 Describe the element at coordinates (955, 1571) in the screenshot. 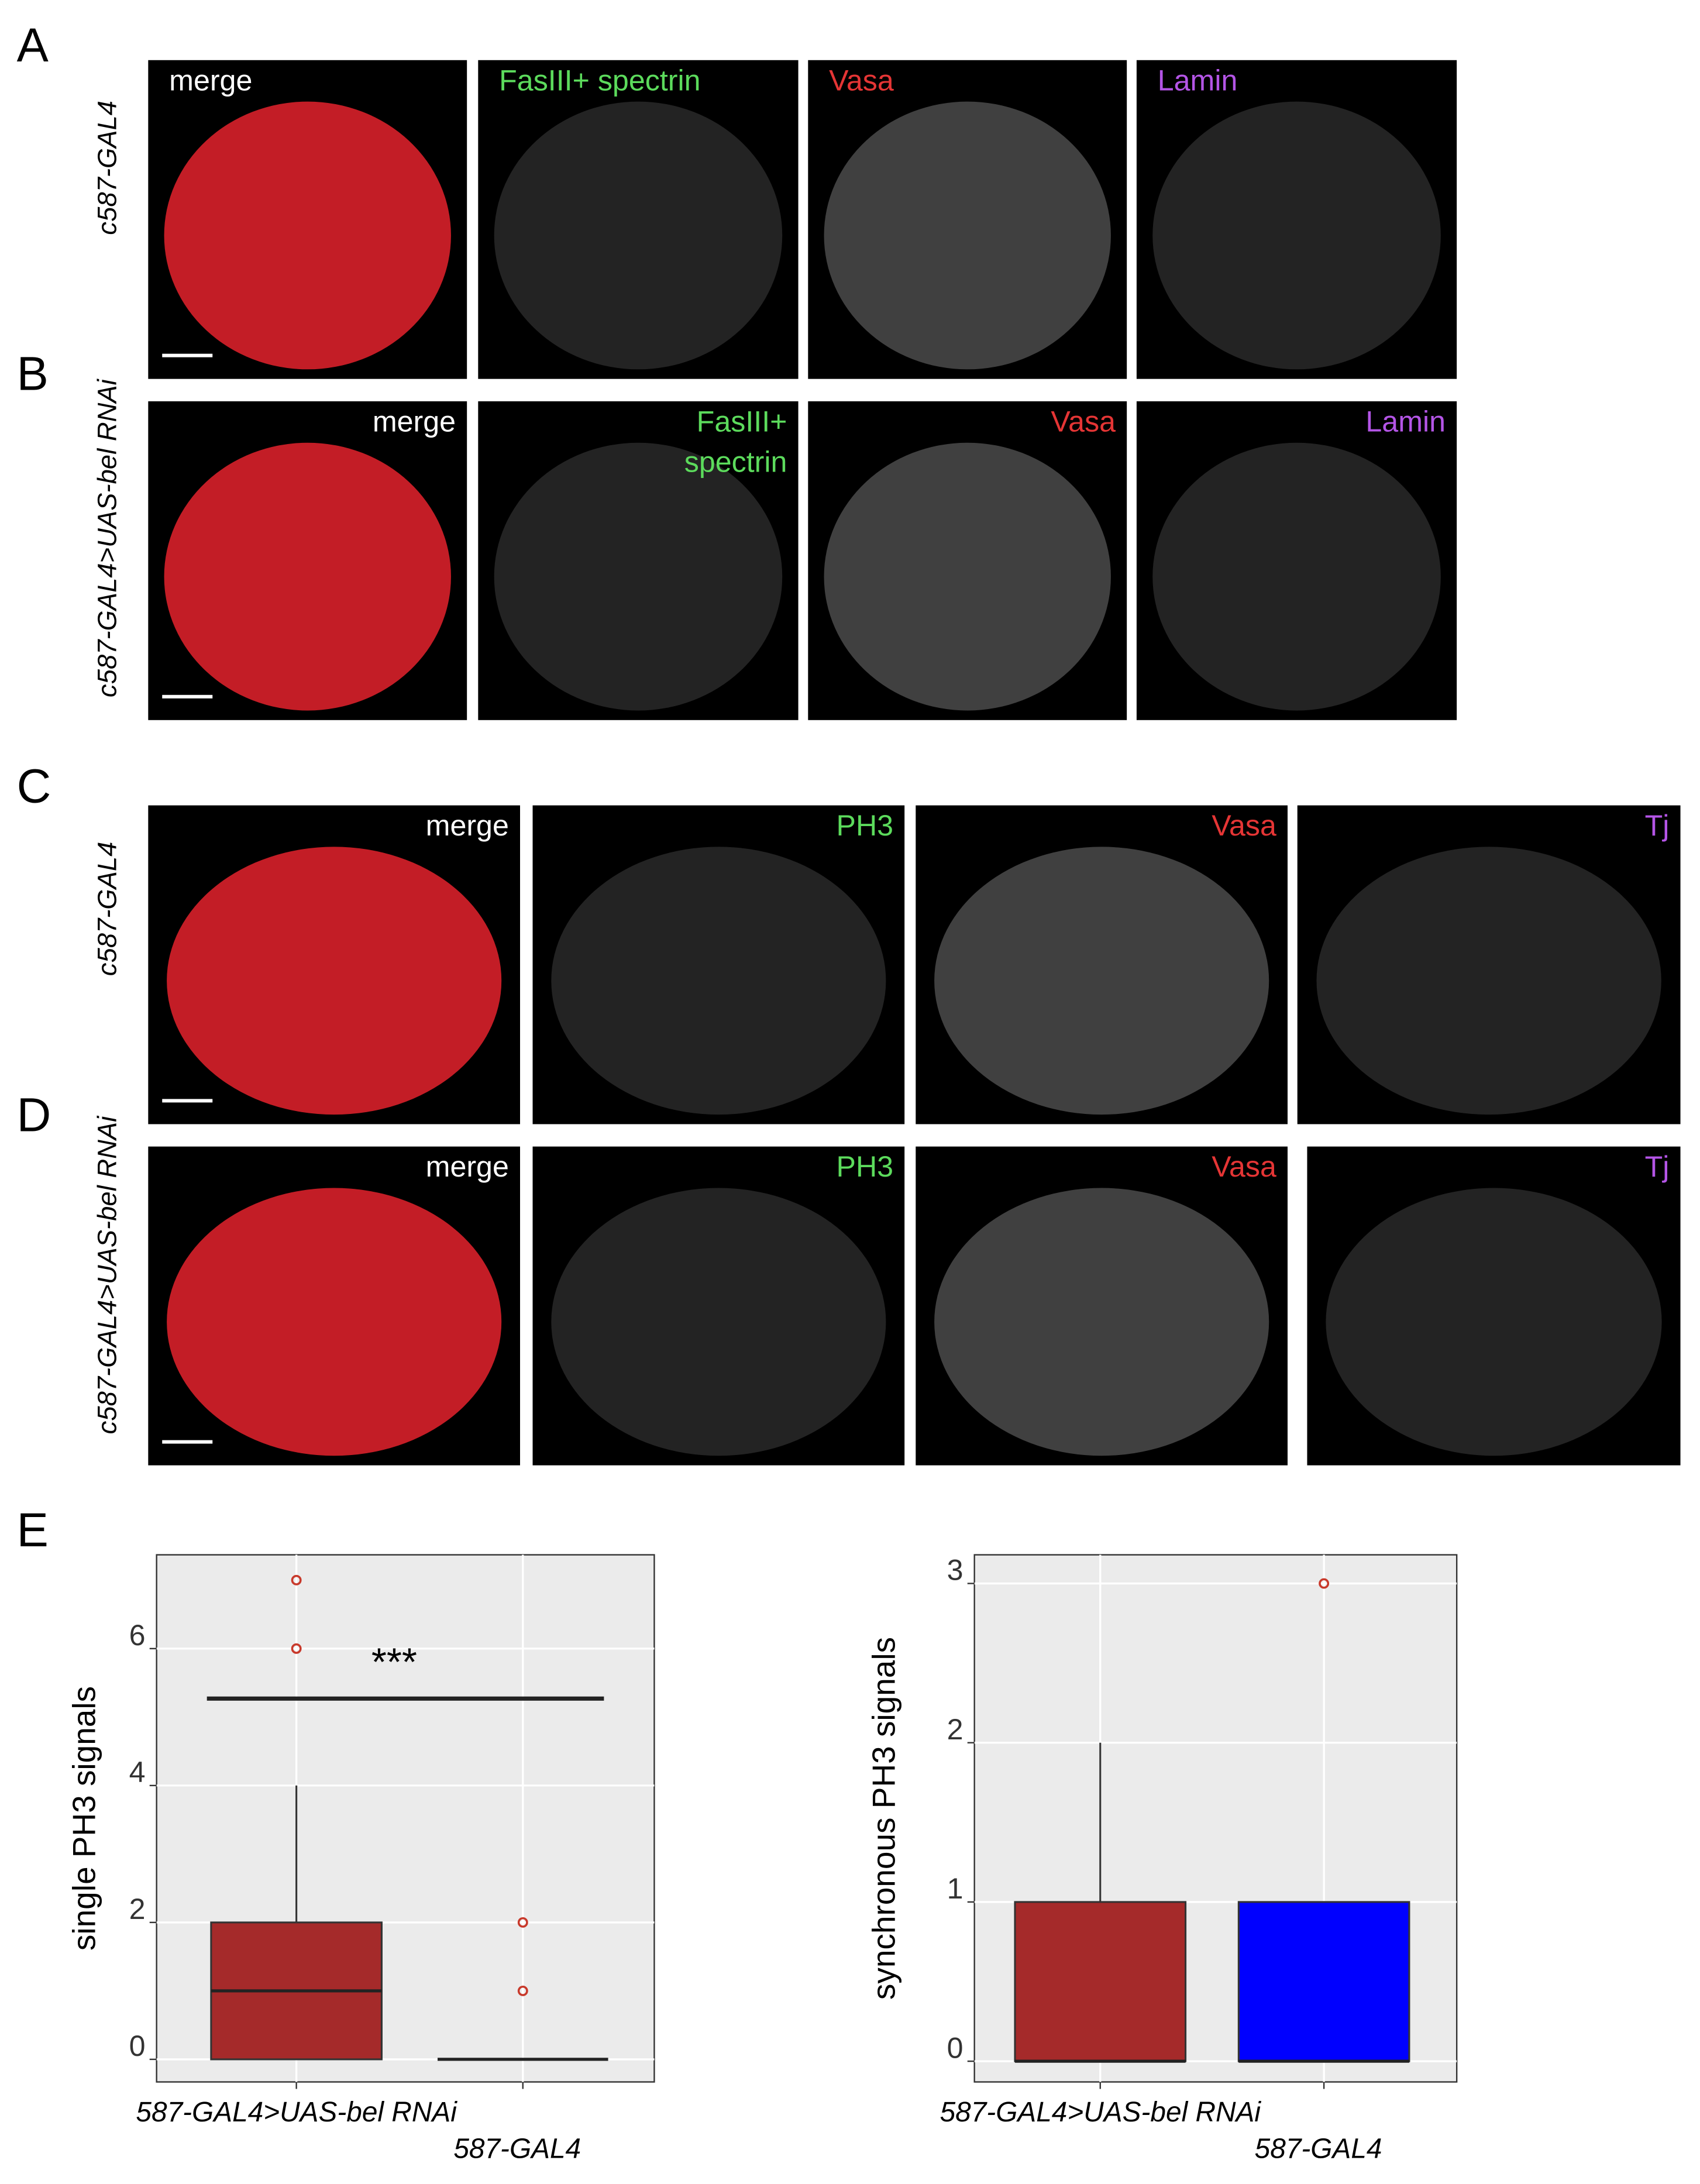

I see `y-tick-label: 3` at that location.